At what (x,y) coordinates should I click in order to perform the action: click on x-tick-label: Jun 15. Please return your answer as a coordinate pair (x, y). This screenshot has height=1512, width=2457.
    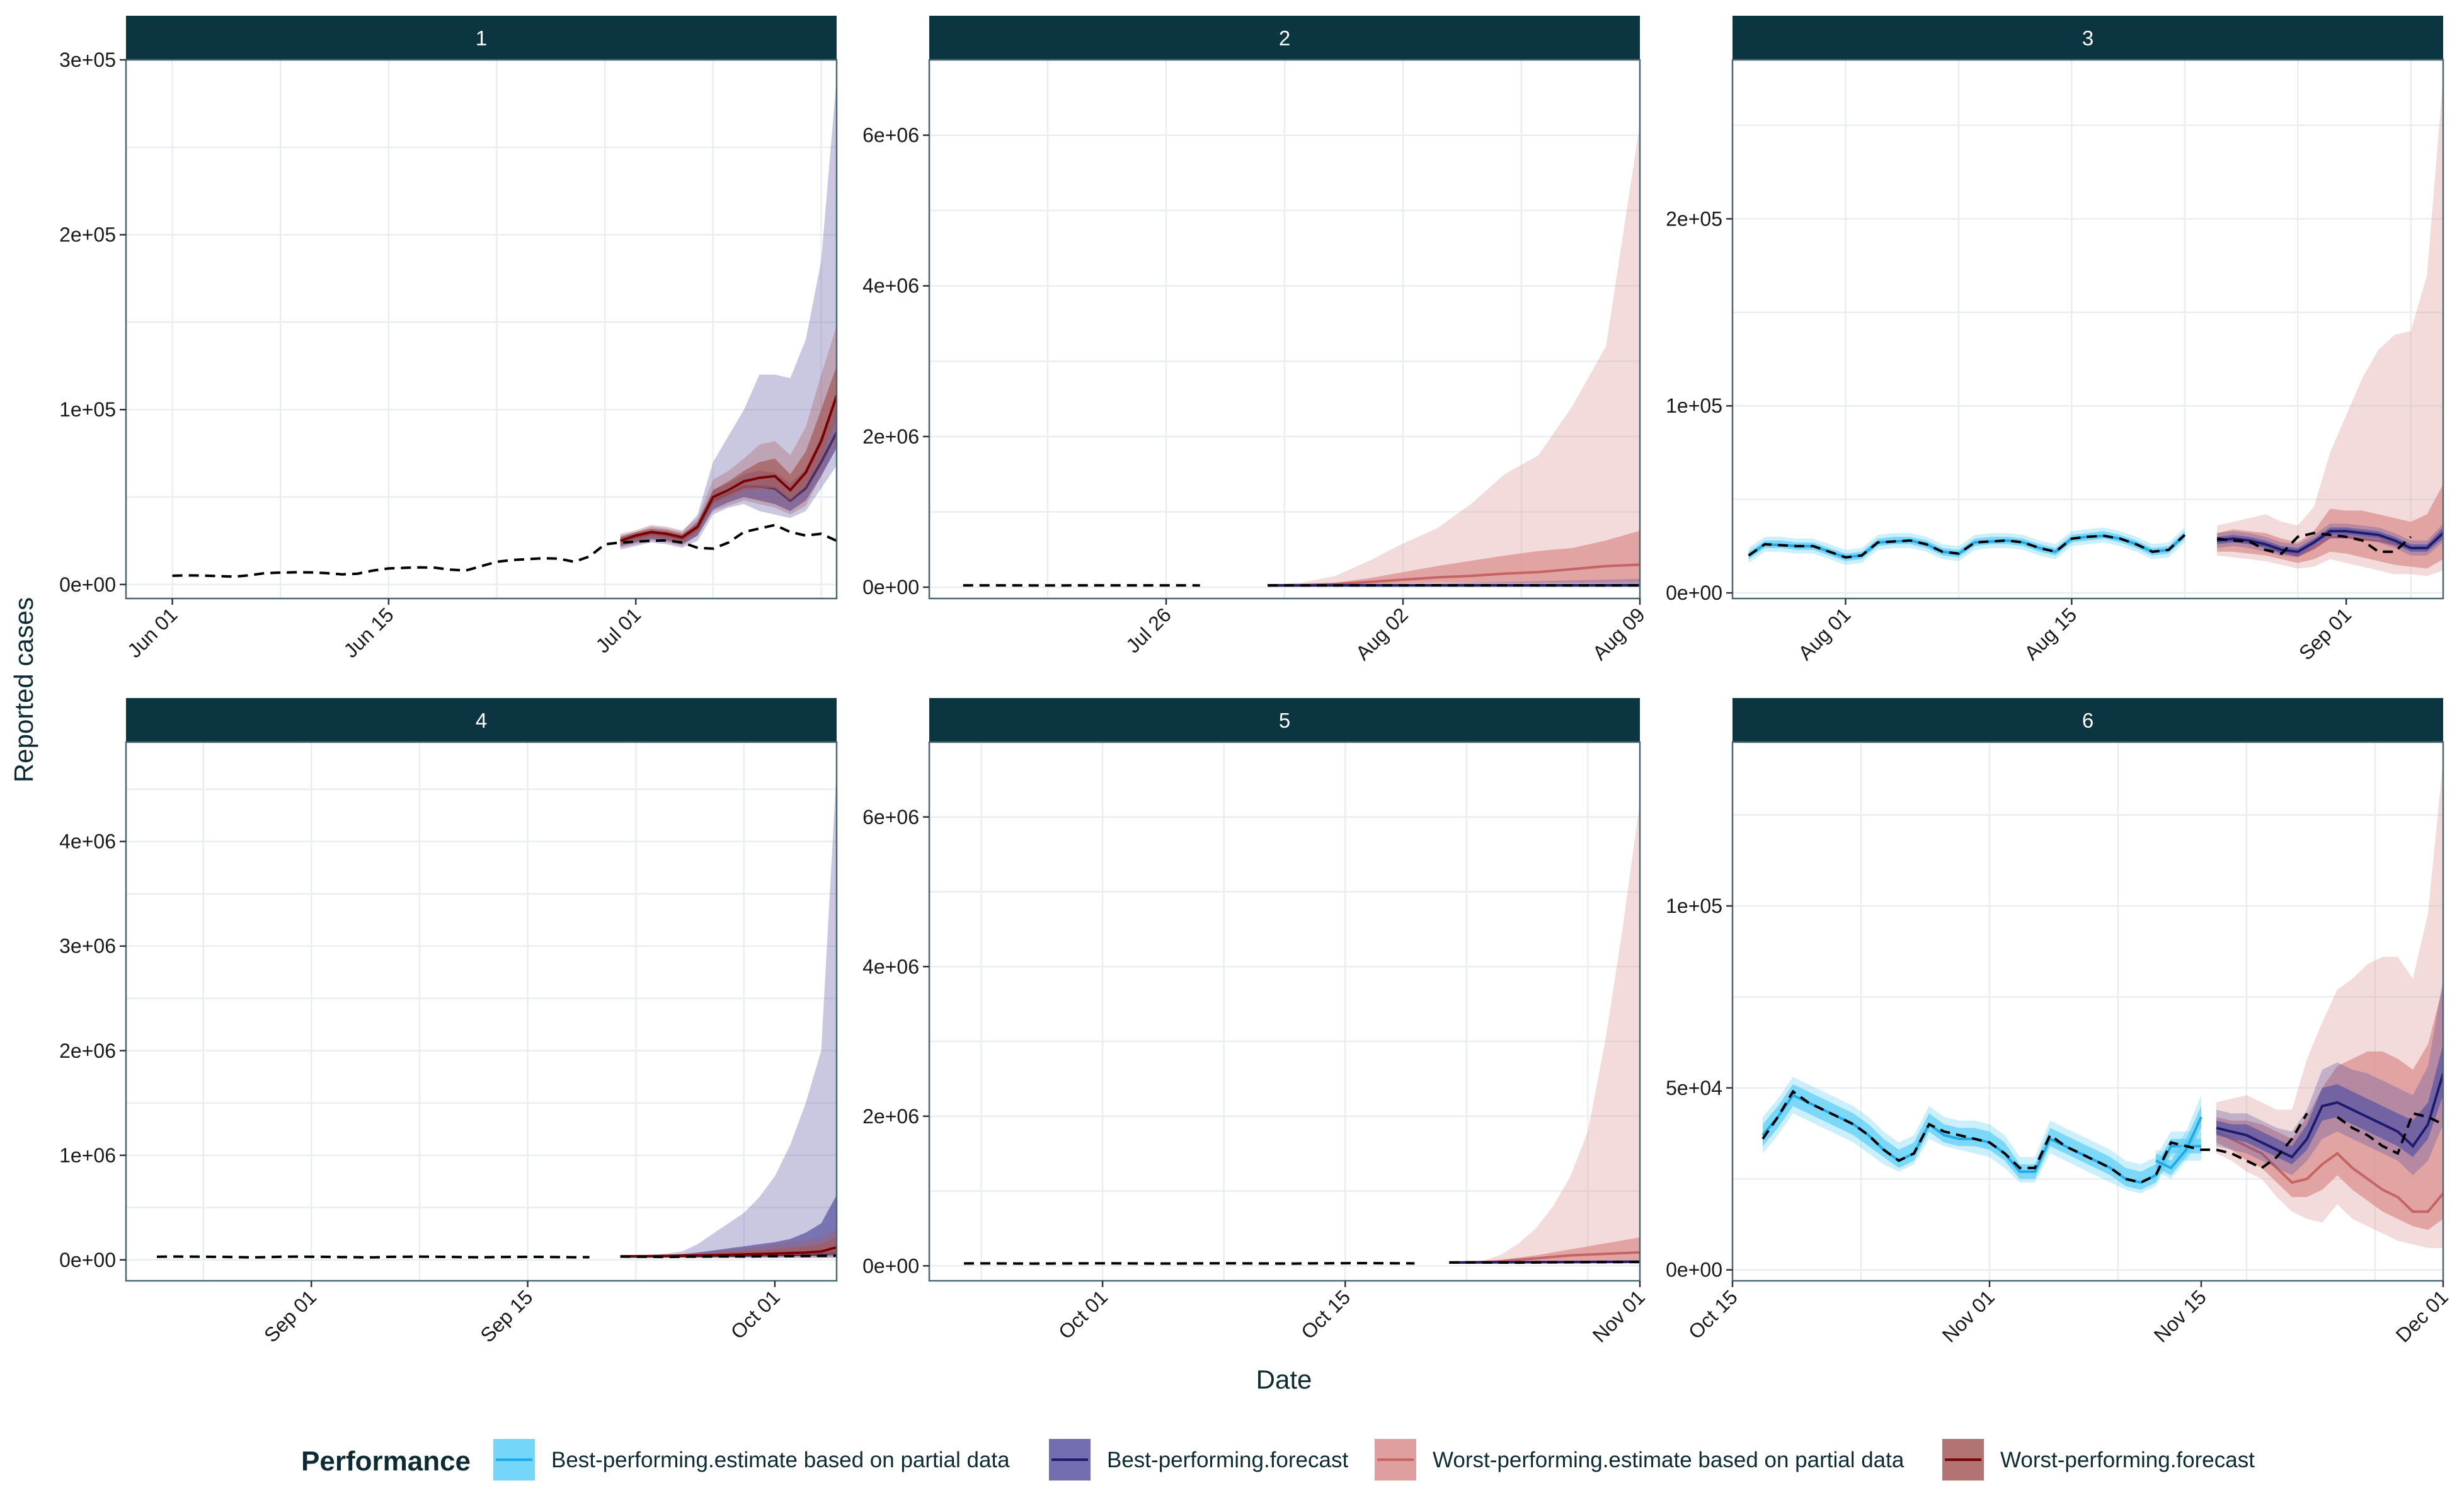
    Looking at the image, I should click on (368, 632).